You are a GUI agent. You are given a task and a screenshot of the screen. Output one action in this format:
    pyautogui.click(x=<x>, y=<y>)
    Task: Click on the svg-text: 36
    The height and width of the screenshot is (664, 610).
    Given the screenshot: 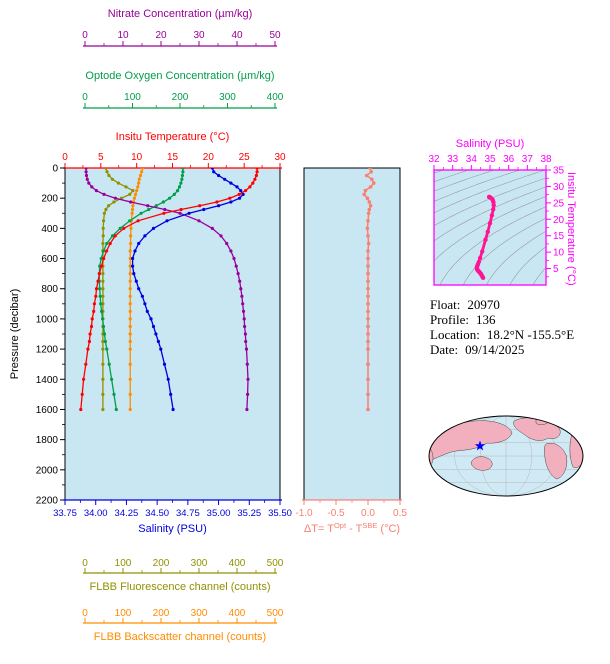 What is the action you would take?
    pyautogui.click(x=509, y=159)
    